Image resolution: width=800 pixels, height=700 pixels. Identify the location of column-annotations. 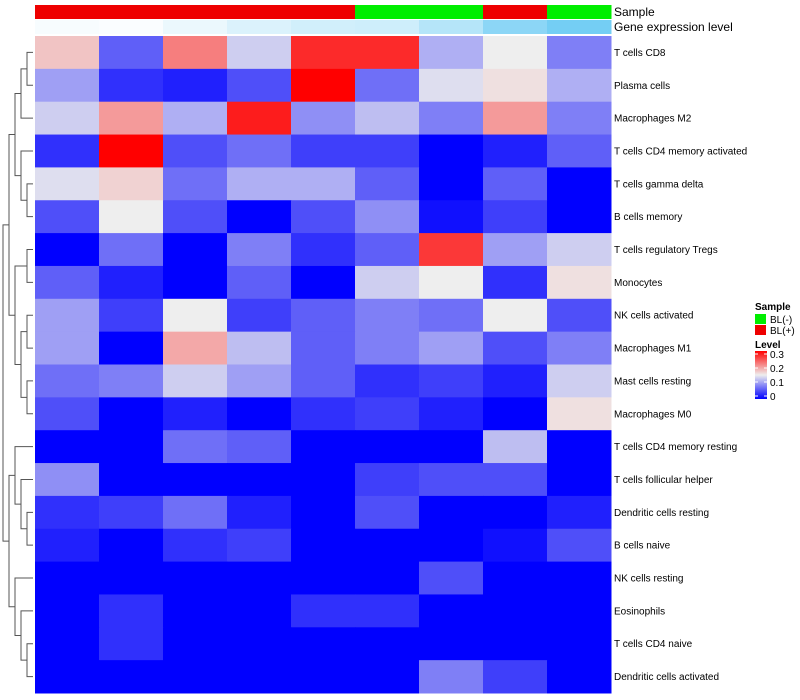
(323, 19).